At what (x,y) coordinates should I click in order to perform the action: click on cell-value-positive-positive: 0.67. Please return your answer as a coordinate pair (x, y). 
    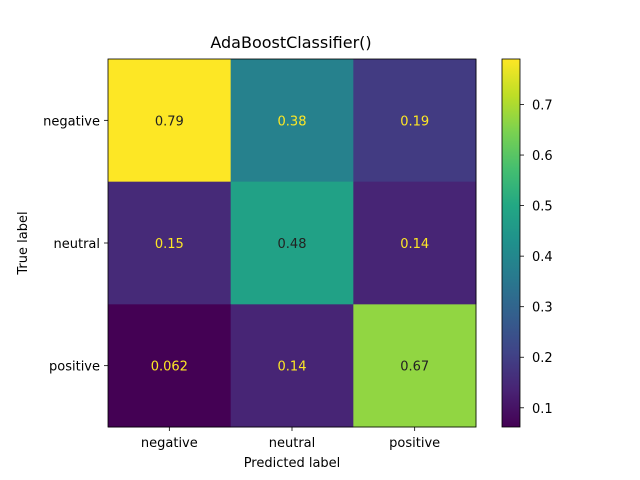
    Looking at the image, I should click on (414, 367).